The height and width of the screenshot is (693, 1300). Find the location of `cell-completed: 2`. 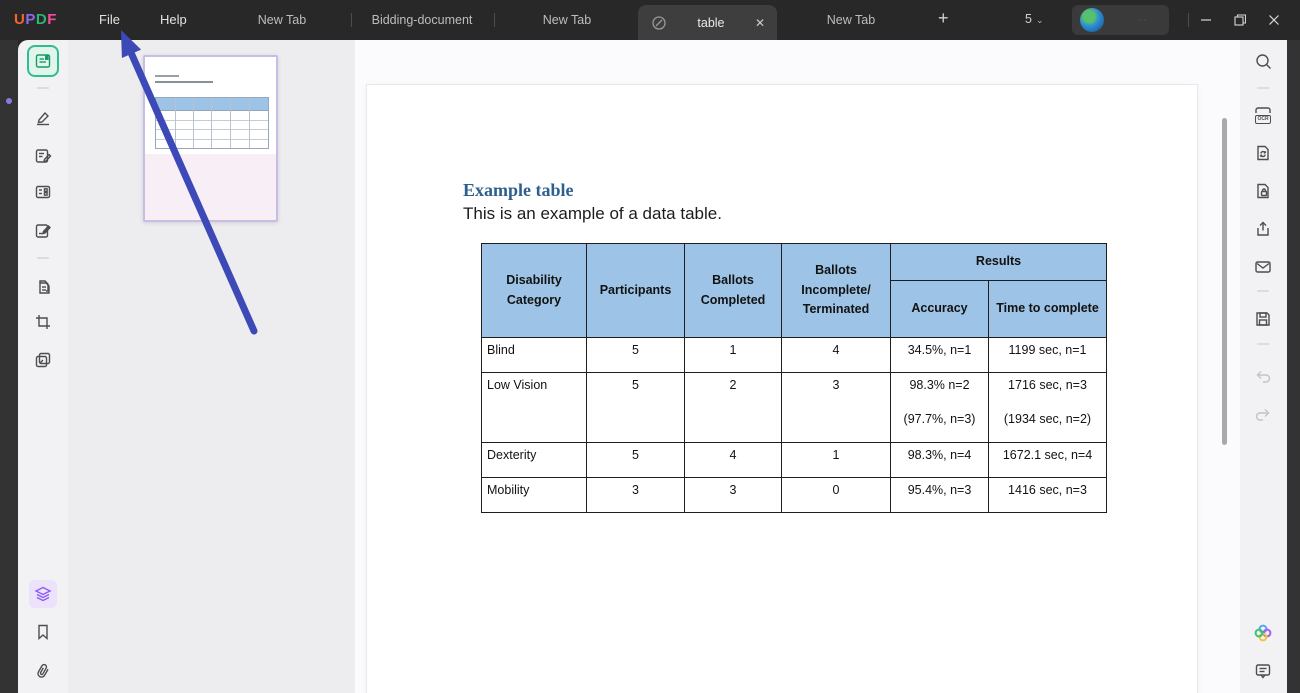

cell-completed: 2 is located at coordinates (733, 407).